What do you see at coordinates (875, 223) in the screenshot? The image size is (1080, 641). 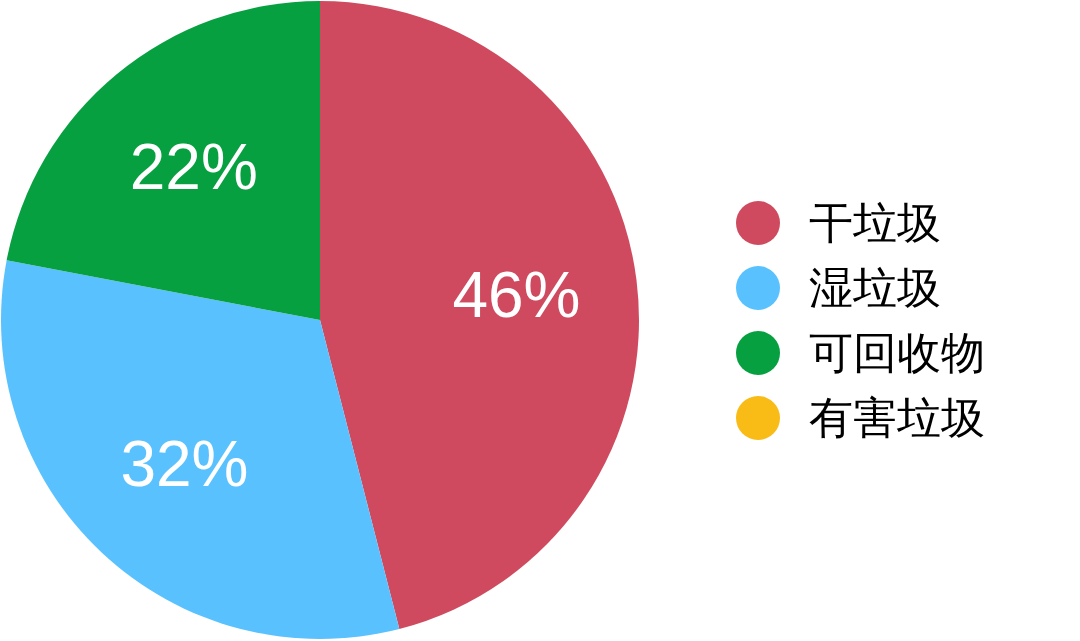 I see `legend-label: 干垃圾` at bounding box center [875, 223].